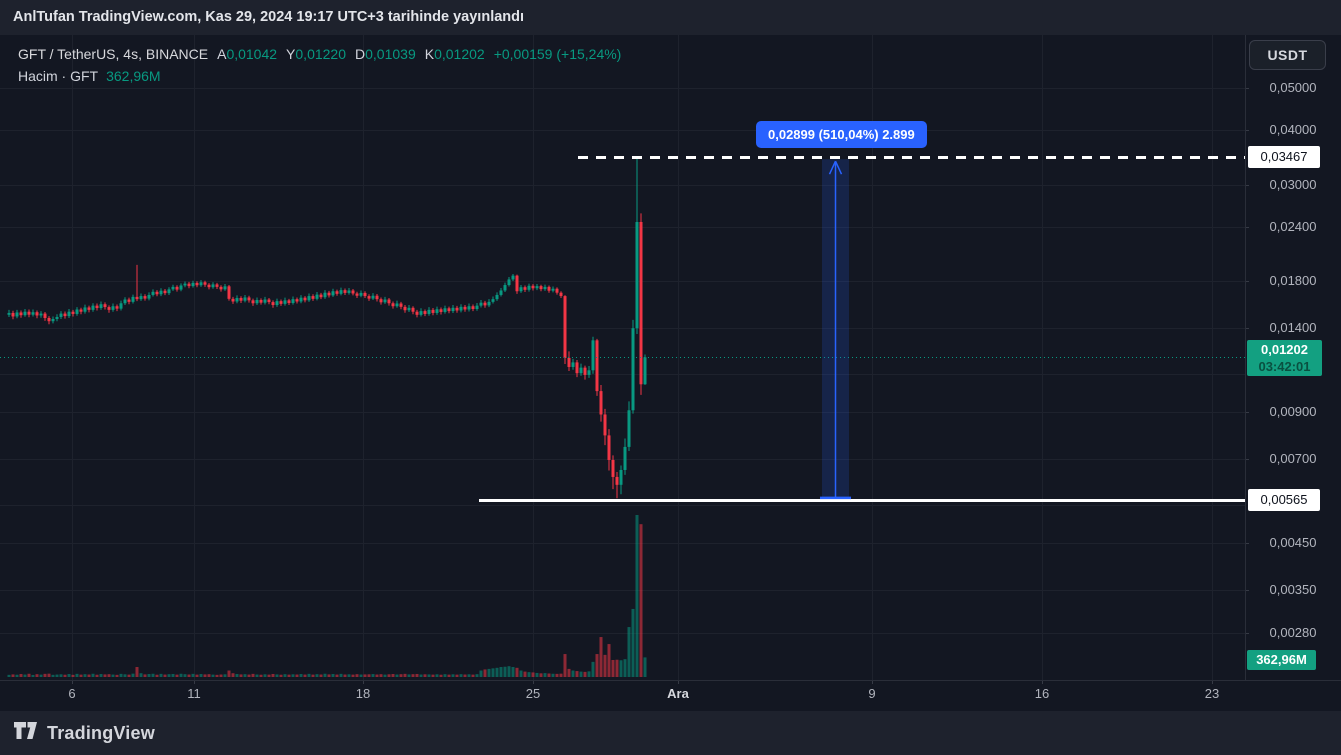 This screenshot has height=755, width=1341. I want to click on tradingview-logo-icon, so click(26, 731).